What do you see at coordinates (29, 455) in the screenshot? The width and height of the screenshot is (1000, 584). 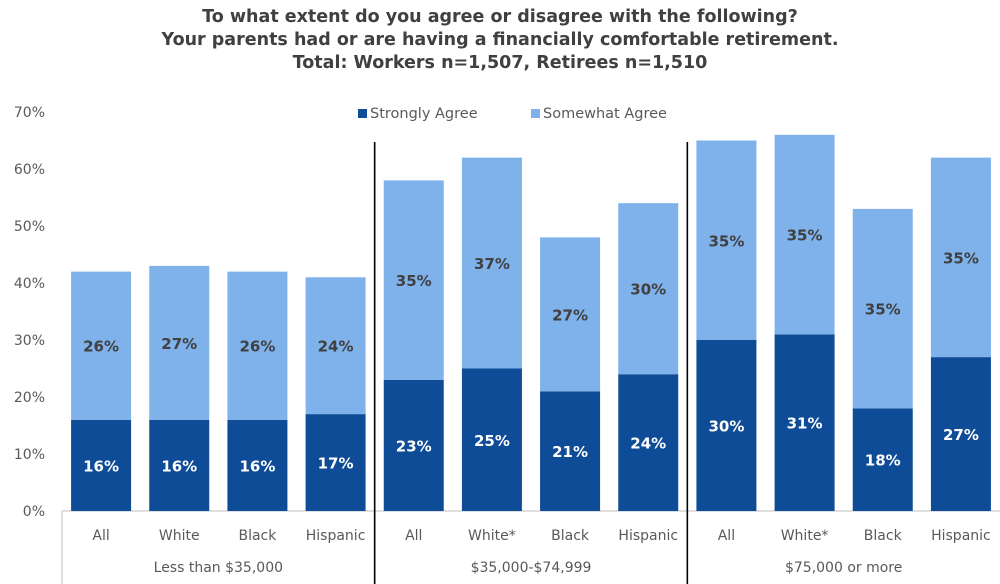 I see `y-tick-label: 10%` at bounding box center [29, 455].